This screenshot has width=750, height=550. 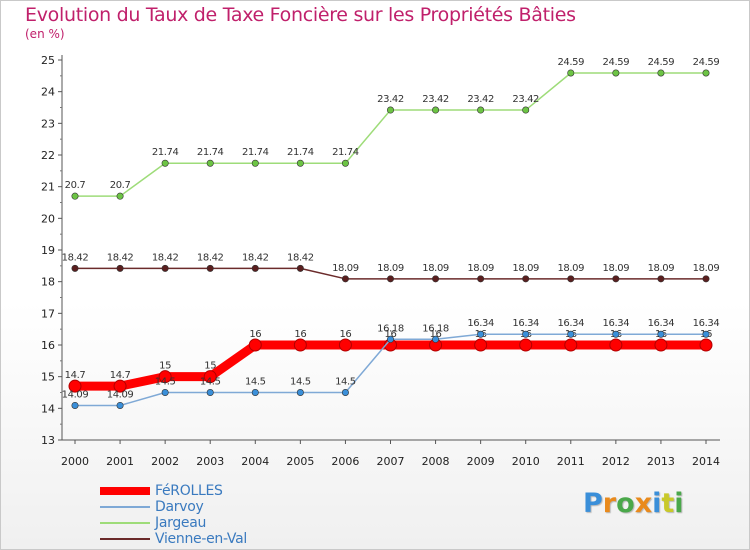 What do you see at coordinates (300, 461) in the screenshot?
I see `x-tick-label: 2005` at bounding box center [300, 461].